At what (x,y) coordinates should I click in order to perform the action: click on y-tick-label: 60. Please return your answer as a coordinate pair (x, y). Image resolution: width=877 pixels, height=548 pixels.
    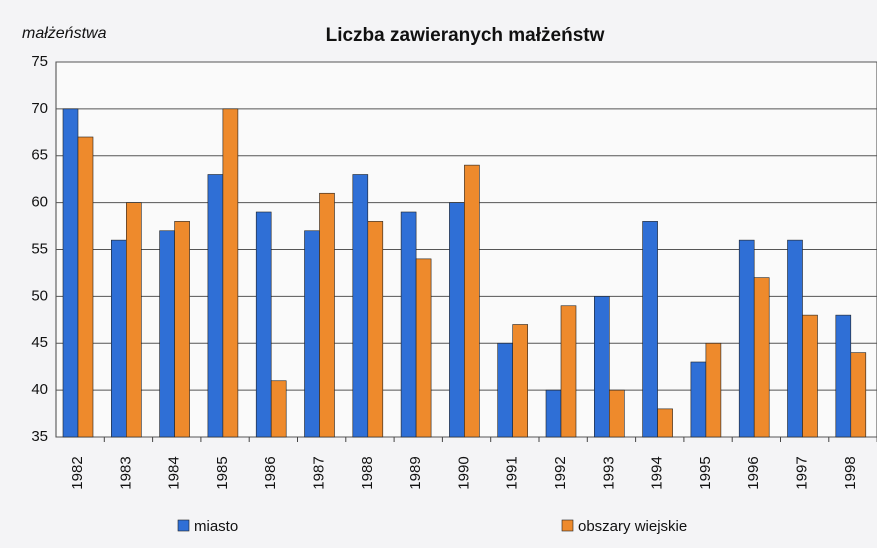
    Looking at the image, I should click on (39, 202).